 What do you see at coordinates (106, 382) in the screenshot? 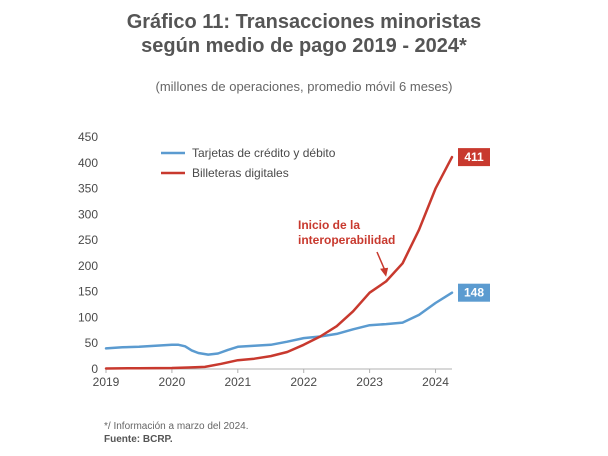
I see `x-tick-label: 2019` at bounding box center [106, 382].